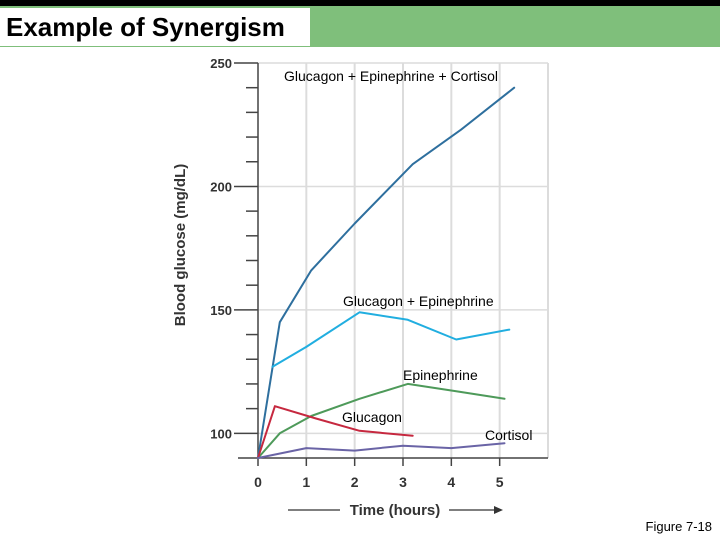  I want to click on series-label-0: Glucagon + Epinephrine + Cortisol, so click(391, 76).